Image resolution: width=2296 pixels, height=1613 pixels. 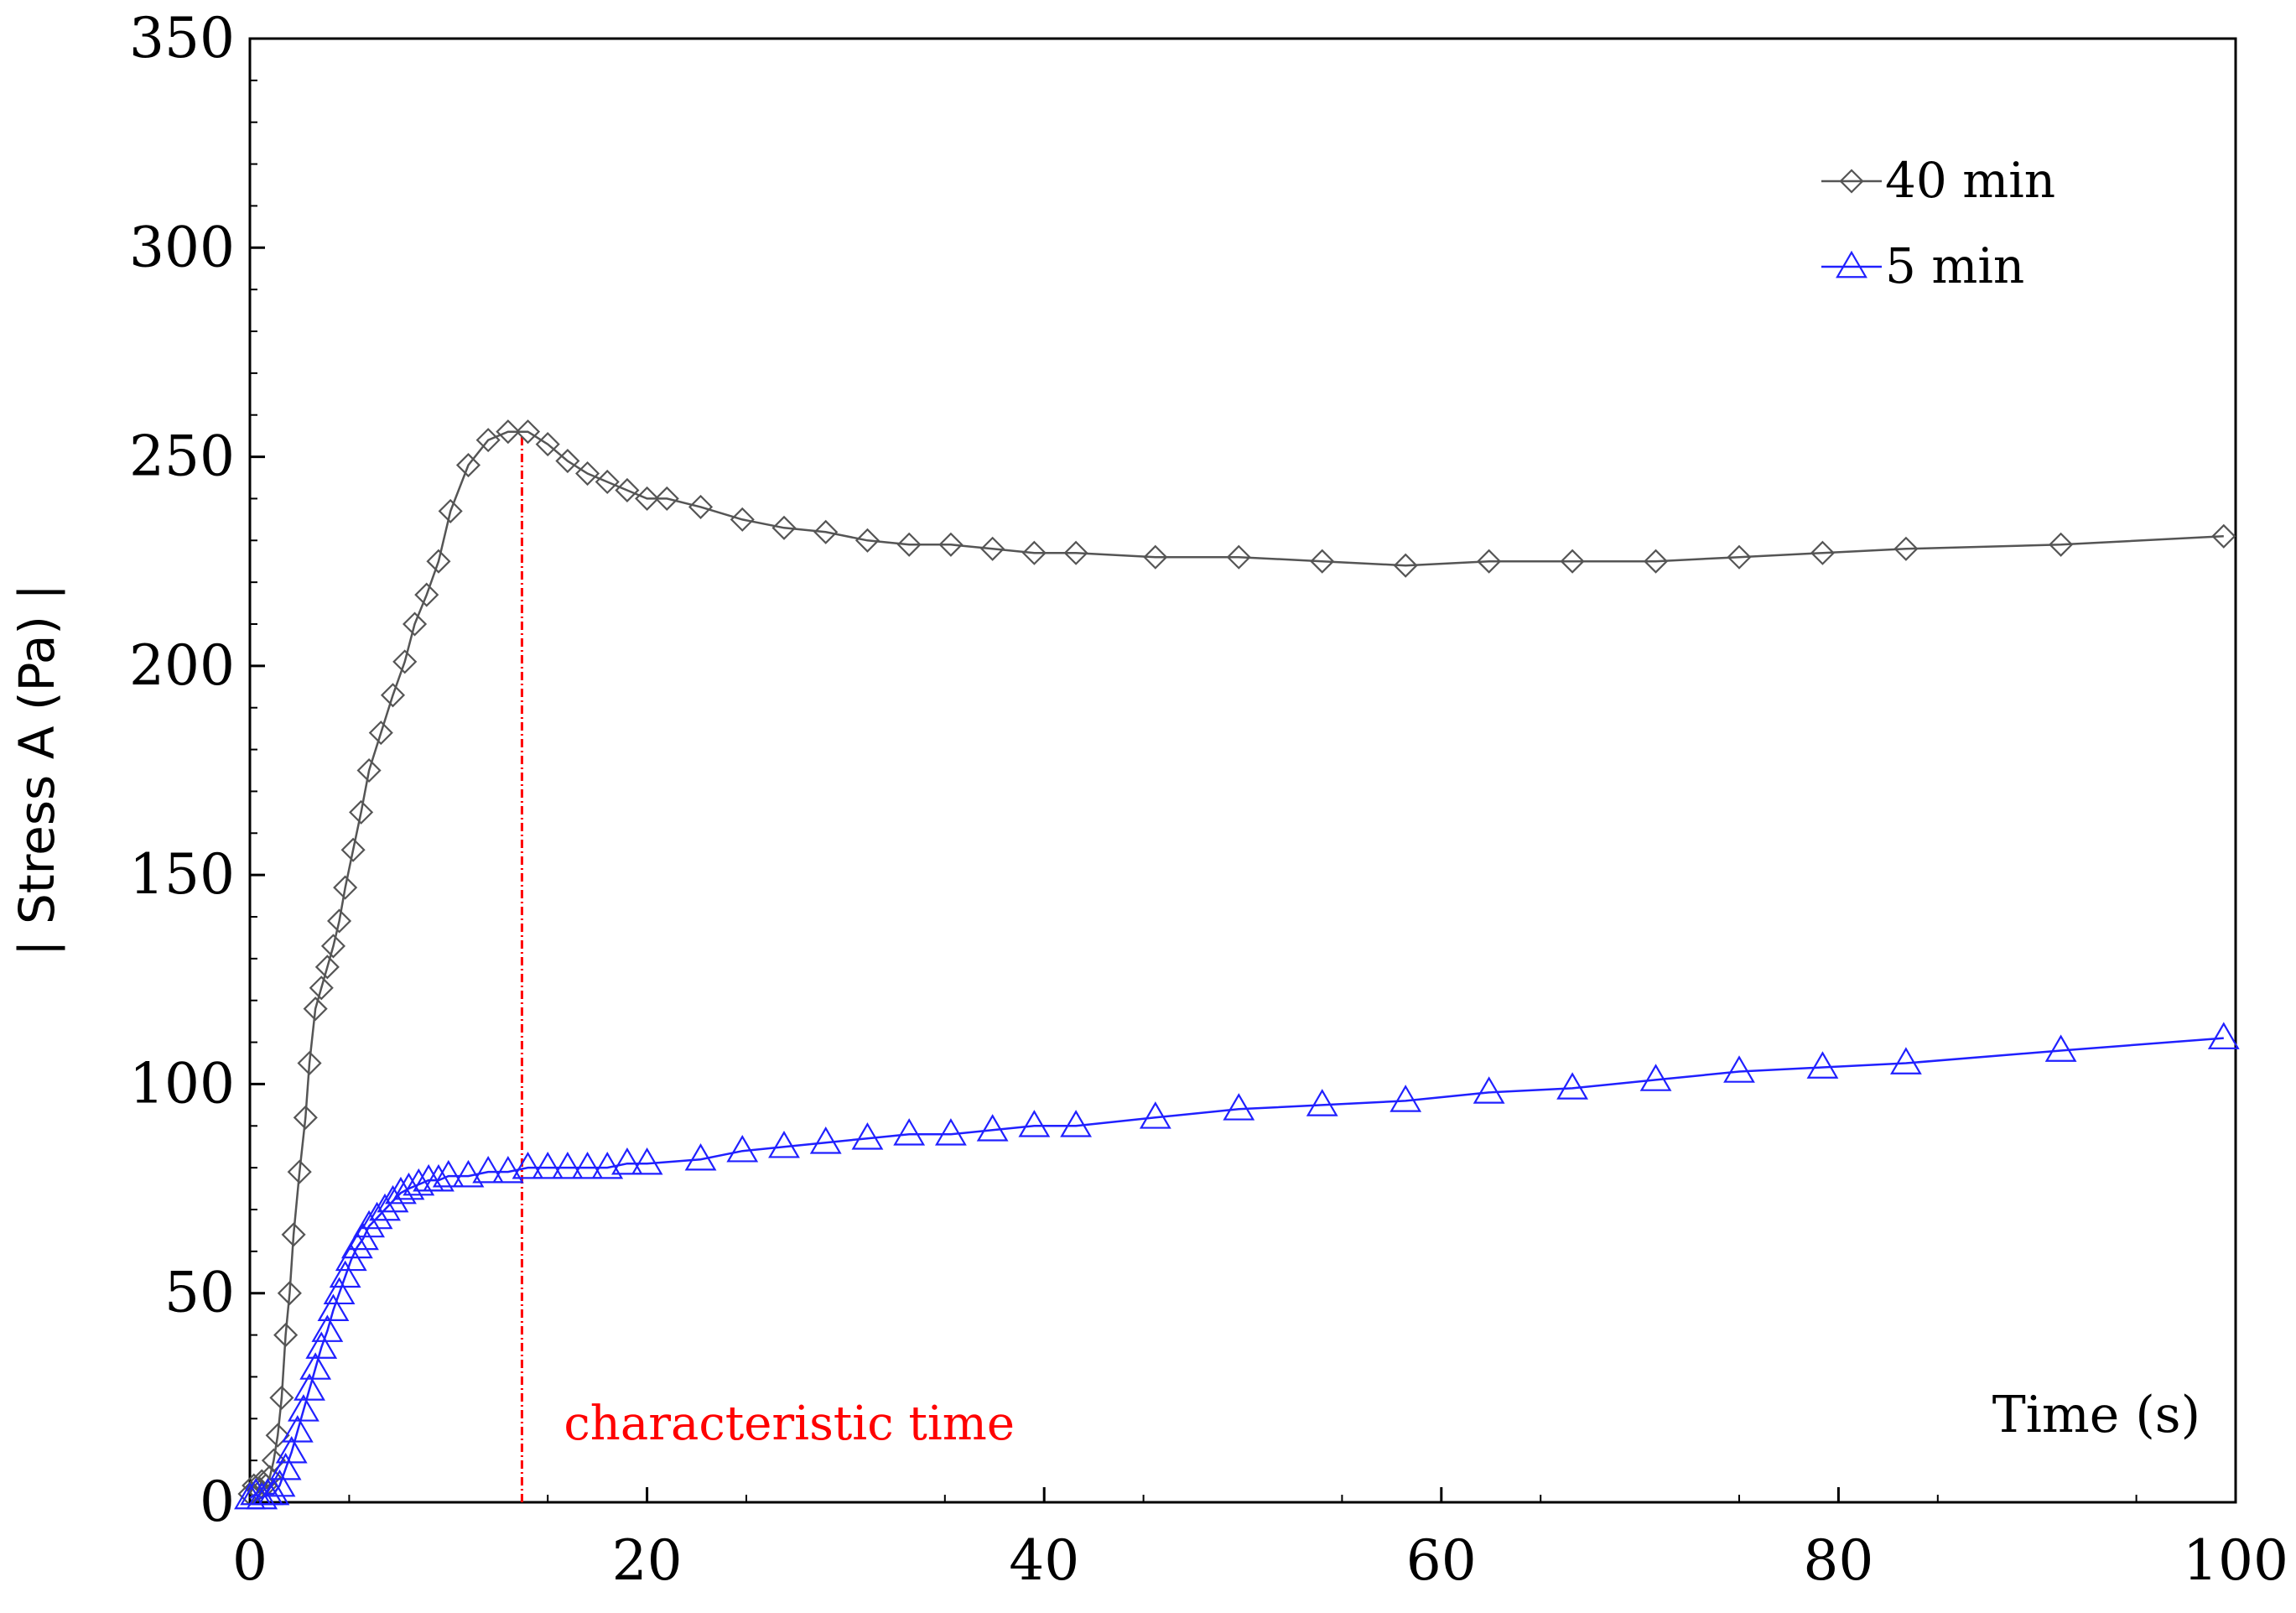 I want to click on legend-marker-triangle, so click(x=1851, y=264).